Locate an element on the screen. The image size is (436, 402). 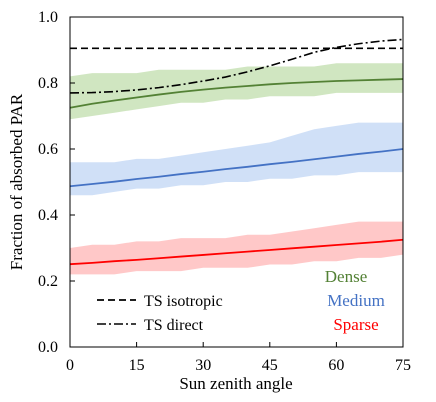
label-dense: Dense is located at coordinates (346, 276).